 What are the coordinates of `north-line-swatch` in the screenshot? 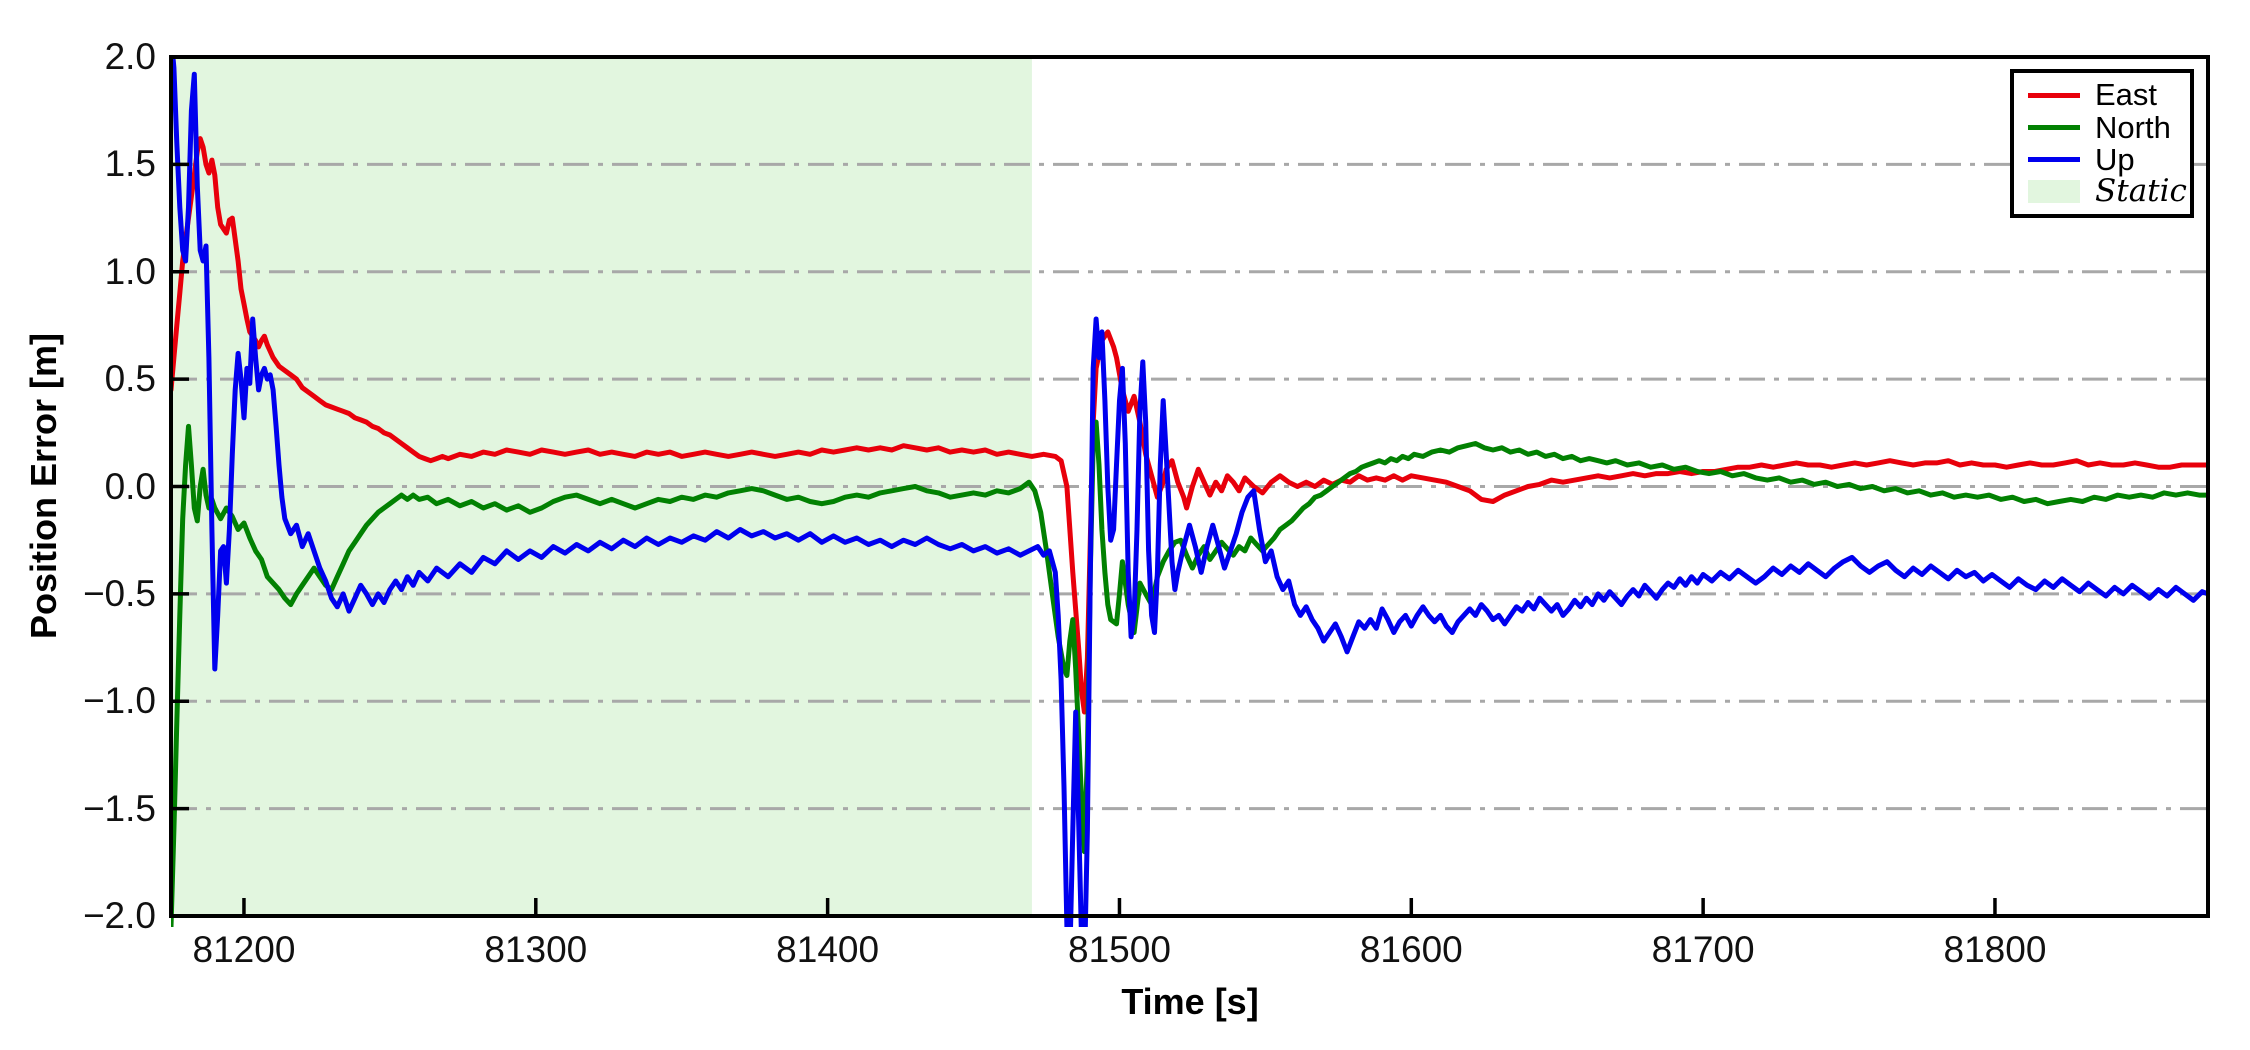 It's located at (2054, 127).